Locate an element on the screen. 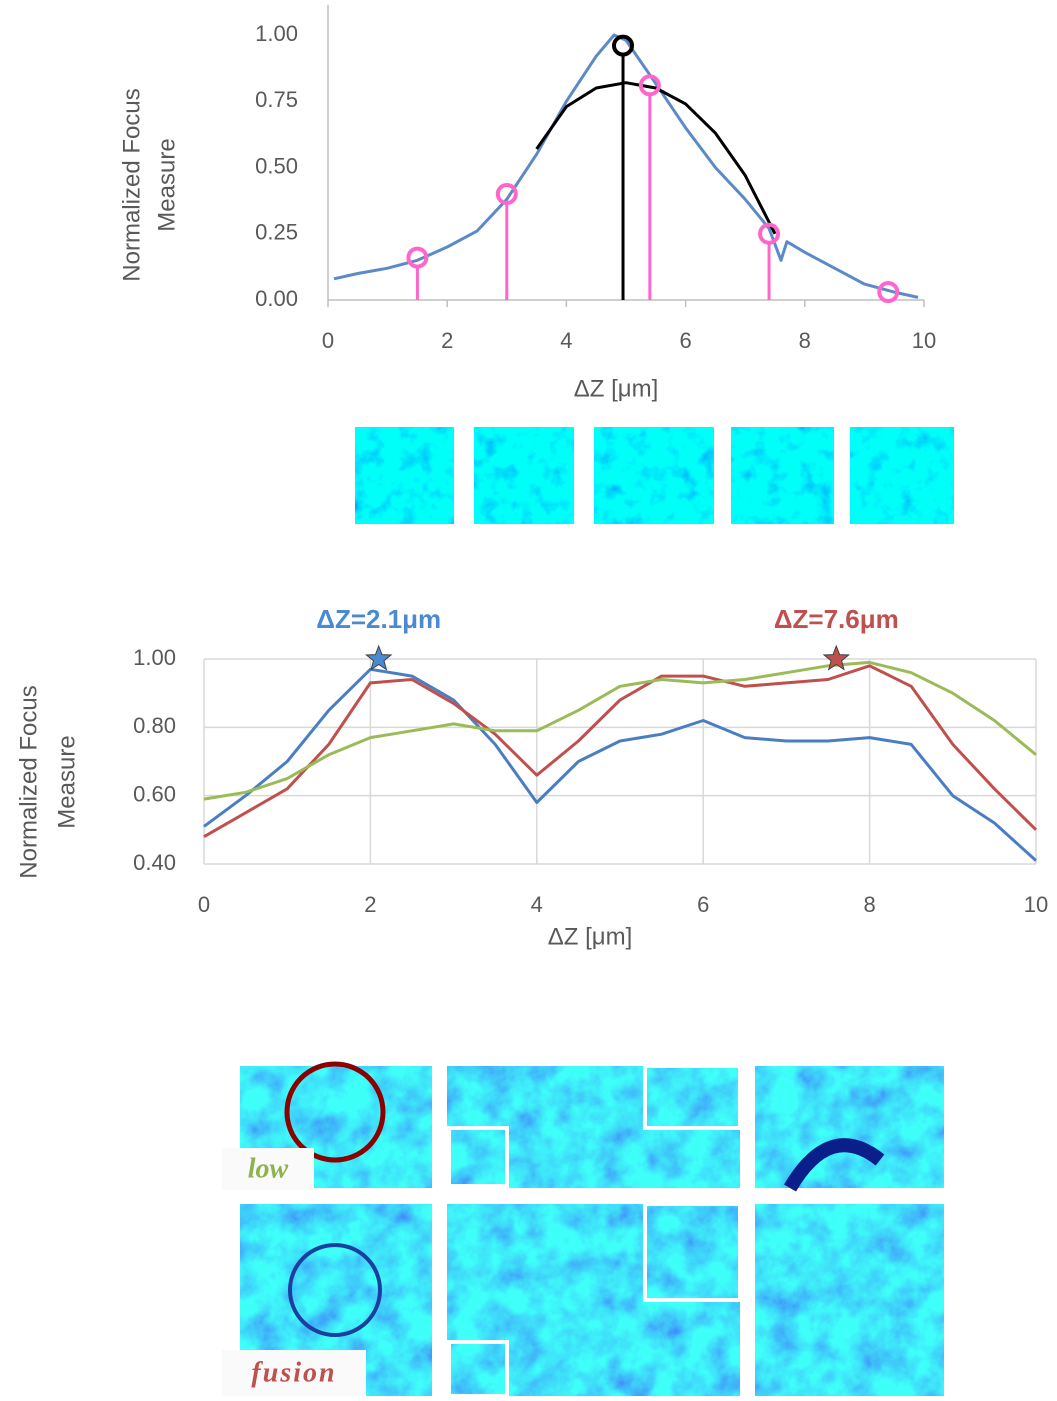 Image resolution: width=1057 pixels, height=1401 pixels. annotation: ΔZ=7.6μm is located at coordinates (836, 619).